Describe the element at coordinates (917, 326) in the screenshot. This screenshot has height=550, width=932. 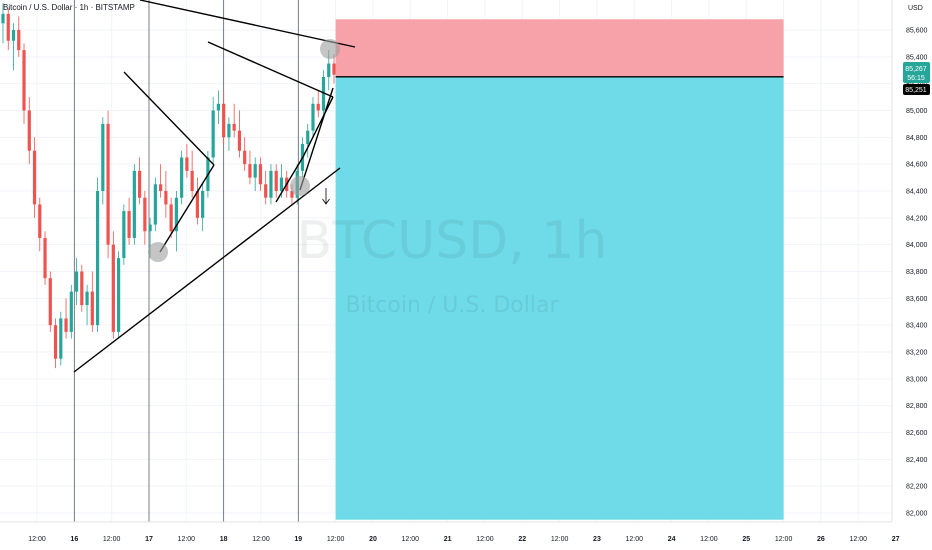
I see `price-tick-label: 83,400` at that location.